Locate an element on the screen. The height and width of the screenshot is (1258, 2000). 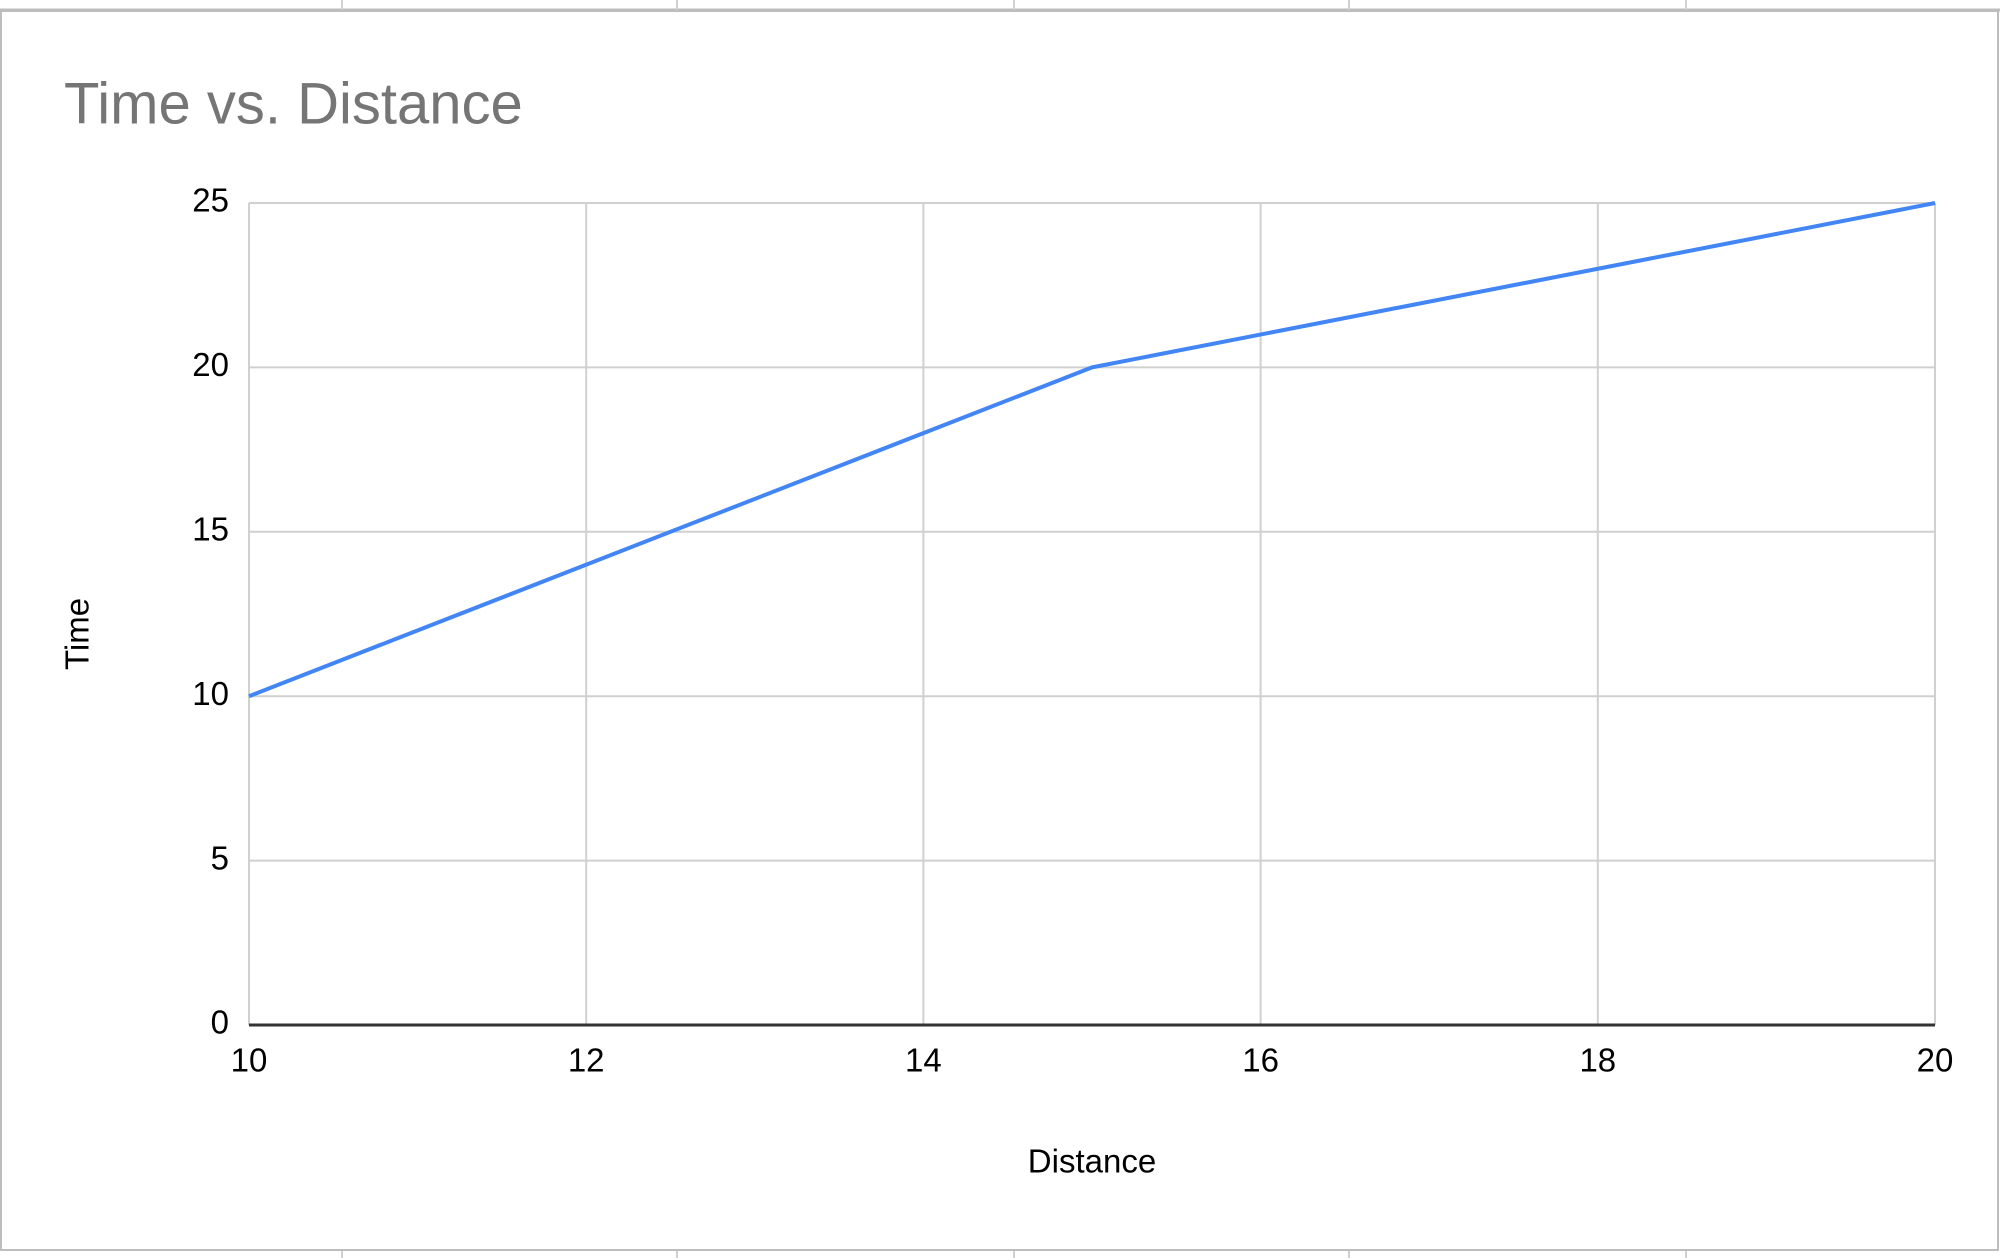
y-tick-label: 5 is located at coordinates (220, 857).